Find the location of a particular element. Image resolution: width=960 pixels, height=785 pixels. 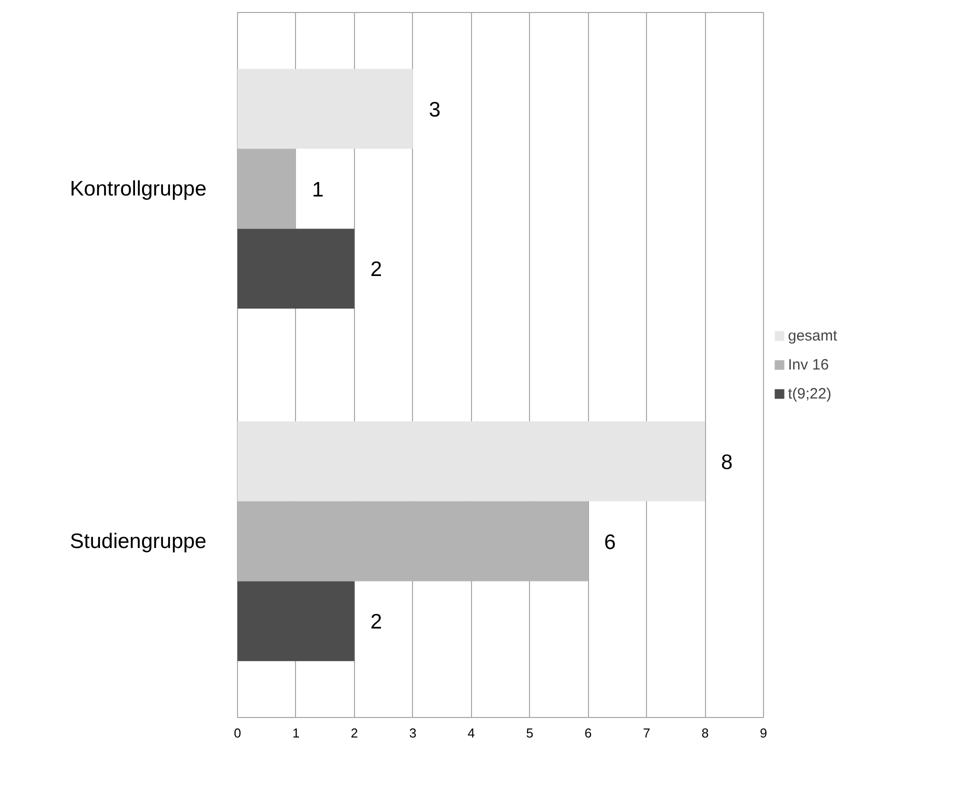

x-tick-label: 2 is located at coordinates (354, 733).